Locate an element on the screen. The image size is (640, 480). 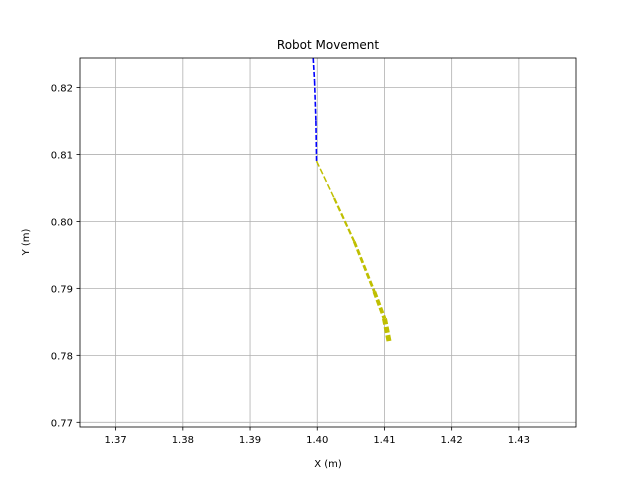
series-layer is located at coordinates (352, 200).